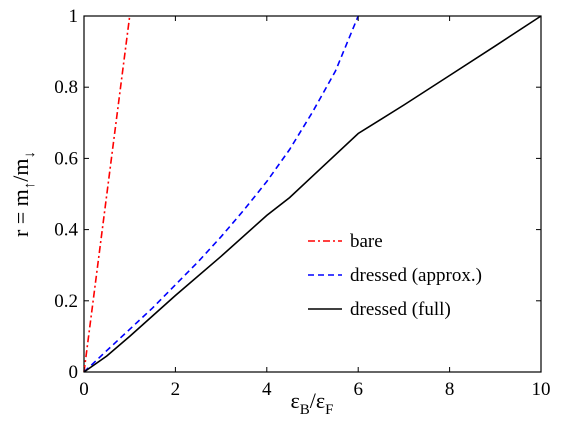  Describe the element at coordinates (176, 389) in the screenshot. I see `x-tick-label: 2` at that location.